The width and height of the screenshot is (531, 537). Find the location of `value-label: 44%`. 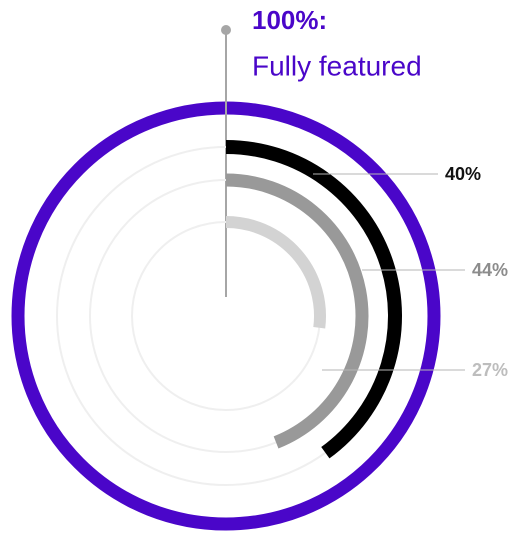

value-label: 44% is located at coordinates (490, 270).